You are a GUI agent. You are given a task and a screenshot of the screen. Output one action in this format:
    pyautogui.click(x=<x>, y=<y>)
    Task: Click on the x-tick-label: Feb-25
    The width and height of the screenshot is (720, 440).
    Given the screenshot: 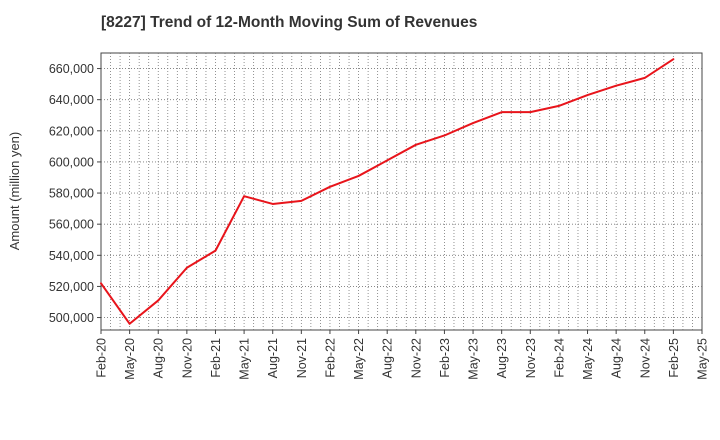 What is the action you would take?
    pyautogui.click(x=674, y=358)
    